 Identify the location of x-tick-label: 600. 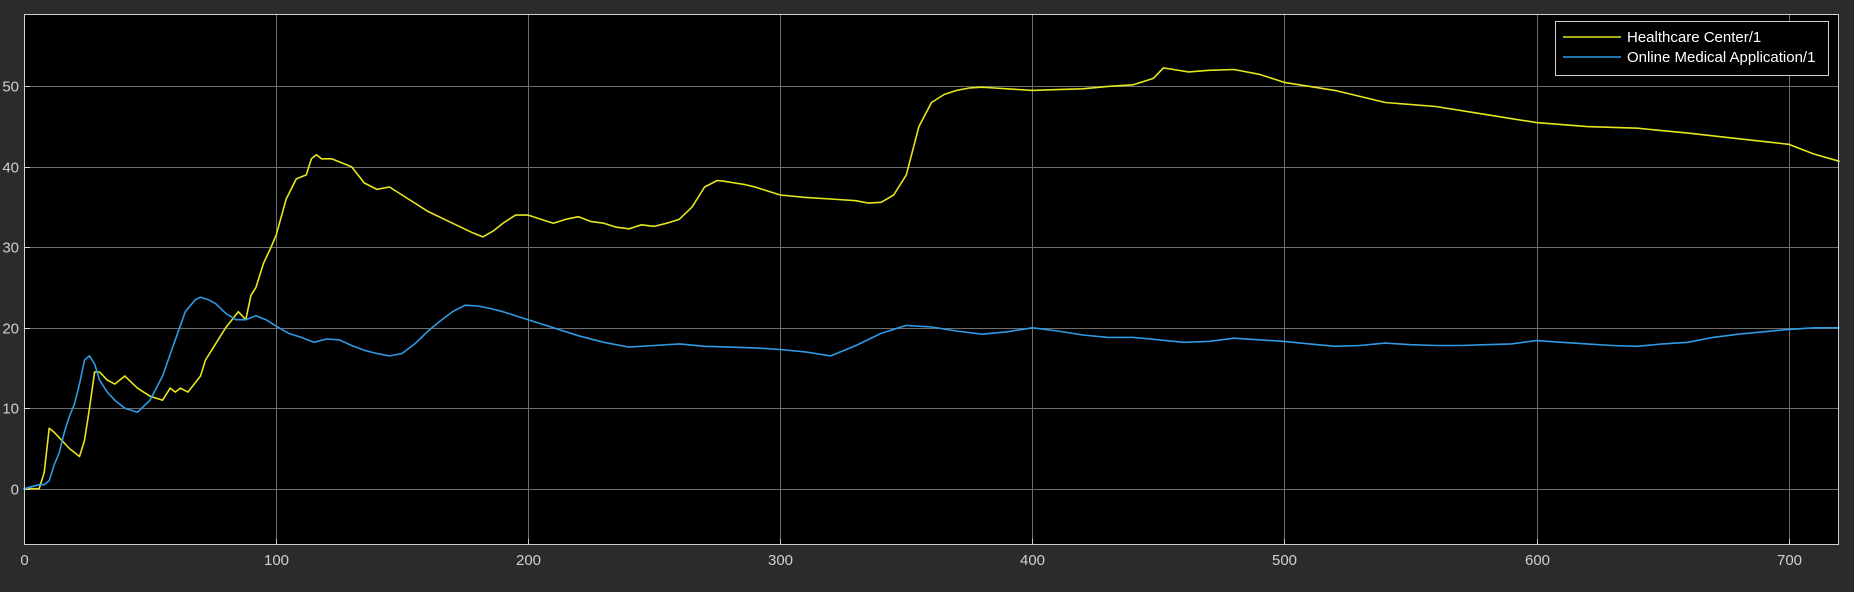
(1537, 560).